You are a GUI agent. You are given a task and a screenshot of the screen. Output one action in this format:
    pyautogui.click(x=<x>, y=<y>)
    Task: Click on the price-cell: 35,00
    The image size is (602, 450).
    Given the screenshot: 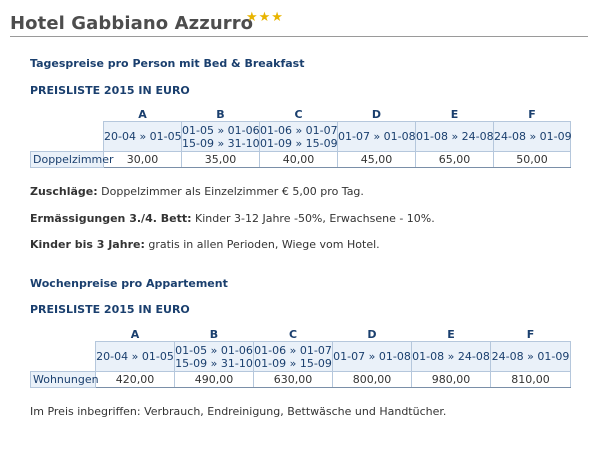 What is the action you would take?
    pyautogui.click(x=220, y=159)
    